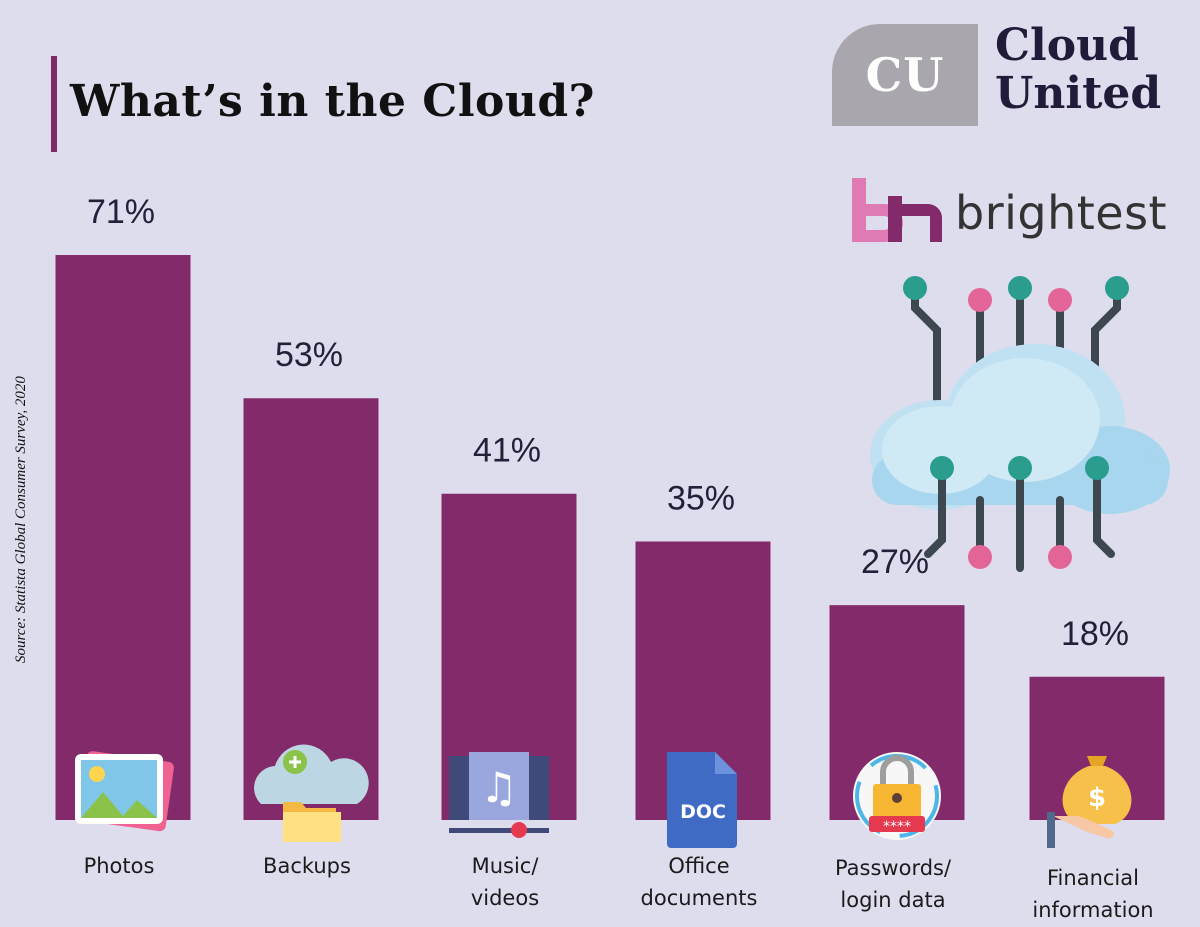 The image size is (1200, 927). Describe the element at coordinates (897, 210) in the screenshot. I see `brightest-logo-icon` at that location.